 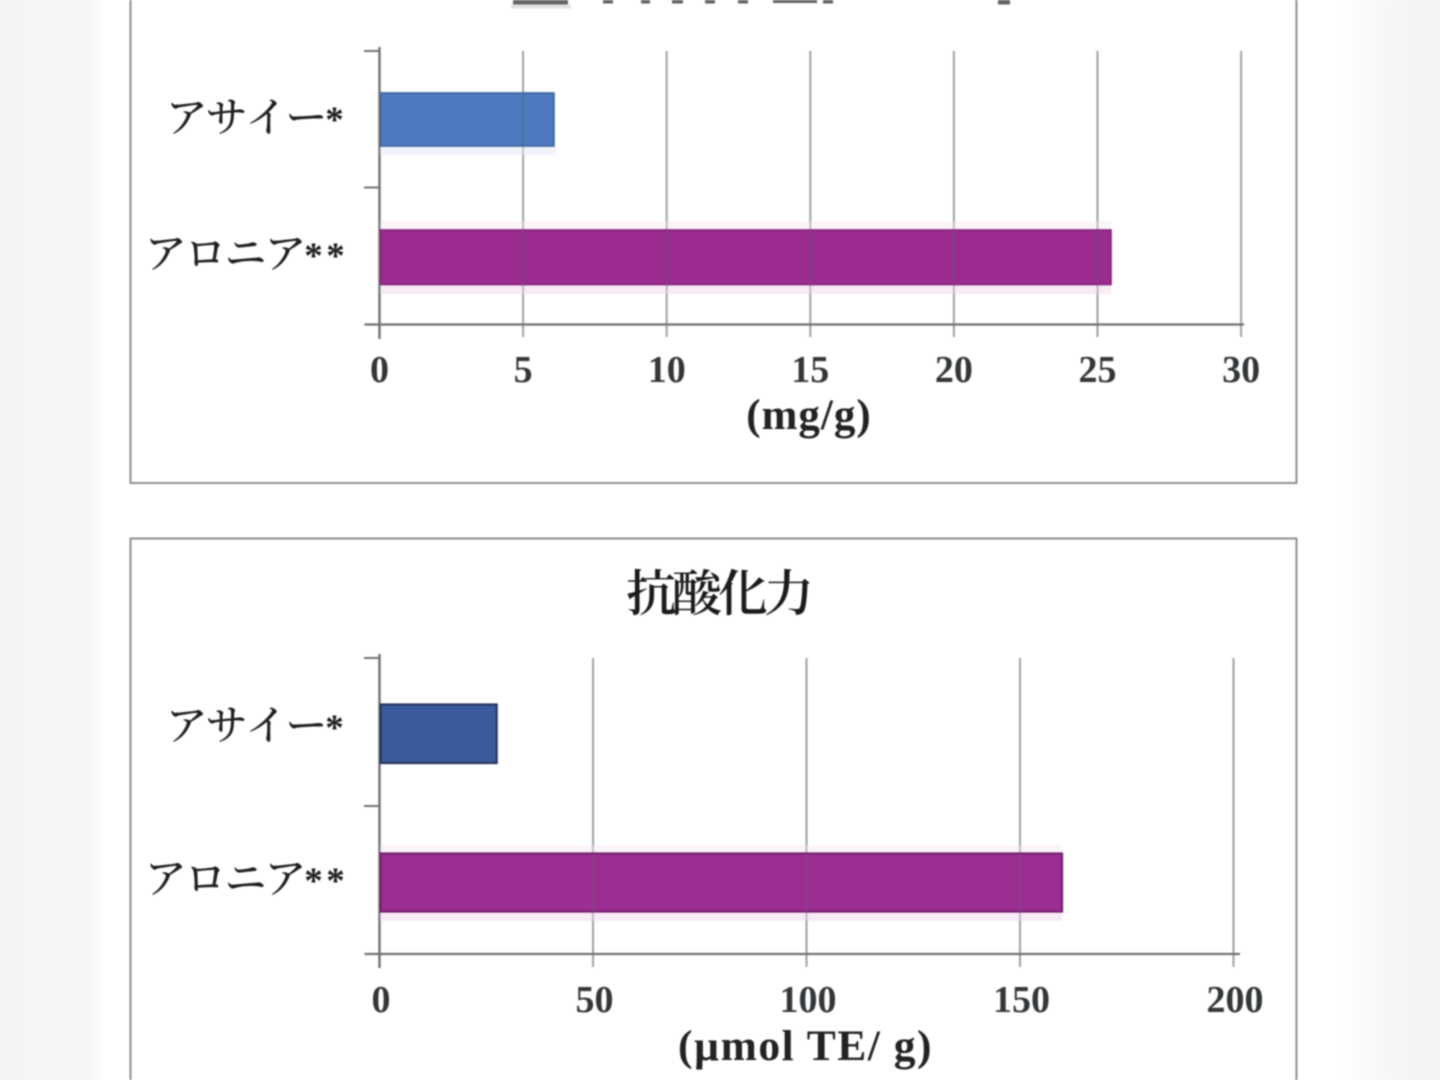 I want to click on svg-text: 10, so click(x=667, y=370).